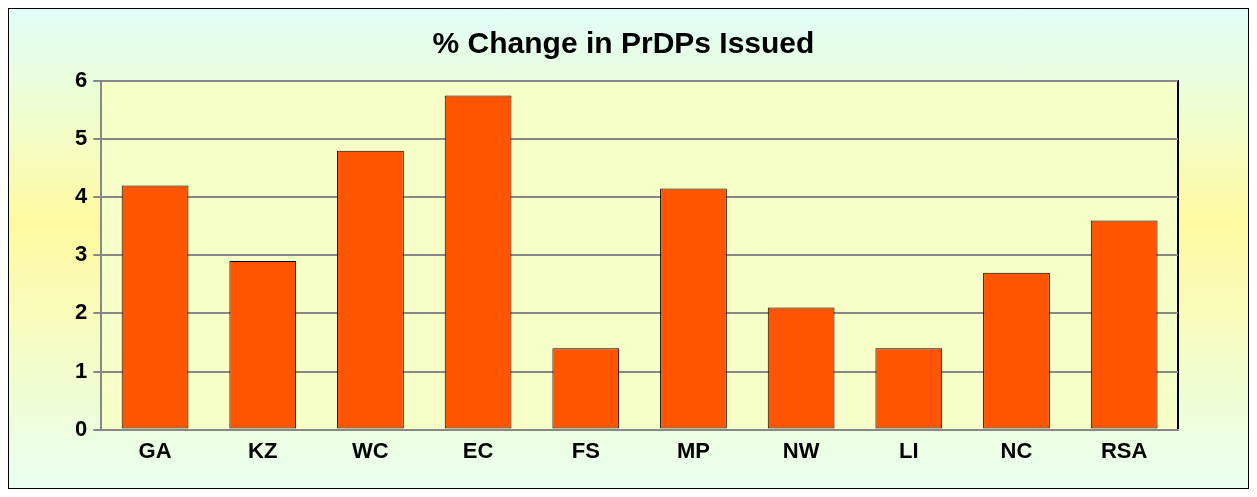  I want to click on y-tick-label: 2, so click(81, 312).